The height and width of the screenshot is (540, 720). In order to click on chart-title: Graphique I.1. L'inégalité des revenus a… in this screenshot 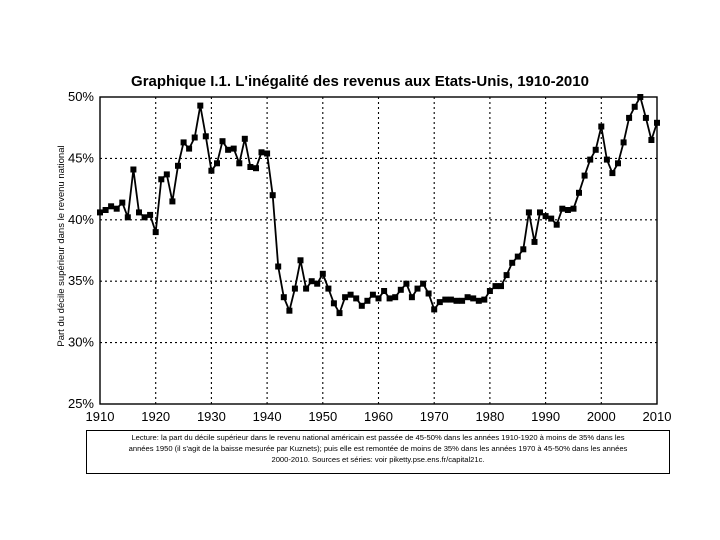, I will do `click(360, 81)`.